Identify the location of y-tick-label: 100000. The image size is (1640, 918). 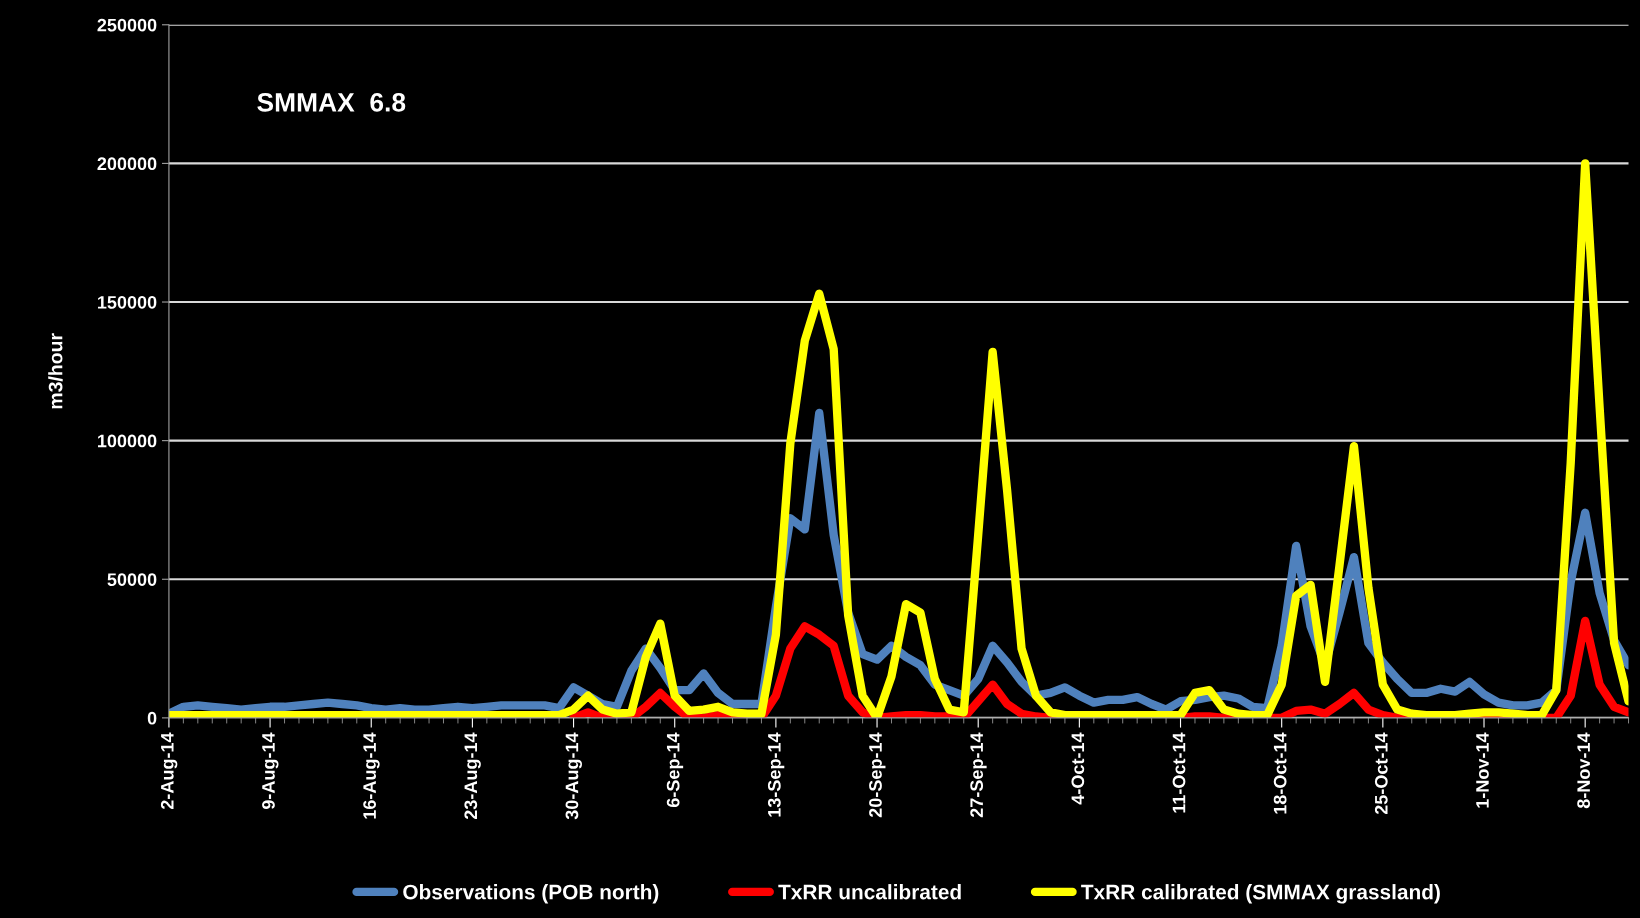
(127, 441).